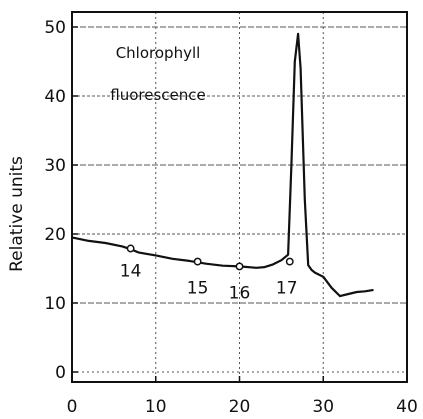 The height and width of the screenshot is (419, 423). What do you see at coordinates (55, 304) in the screenshot?
I see `y-tick-label: 10` at bounding box center [55, 304].